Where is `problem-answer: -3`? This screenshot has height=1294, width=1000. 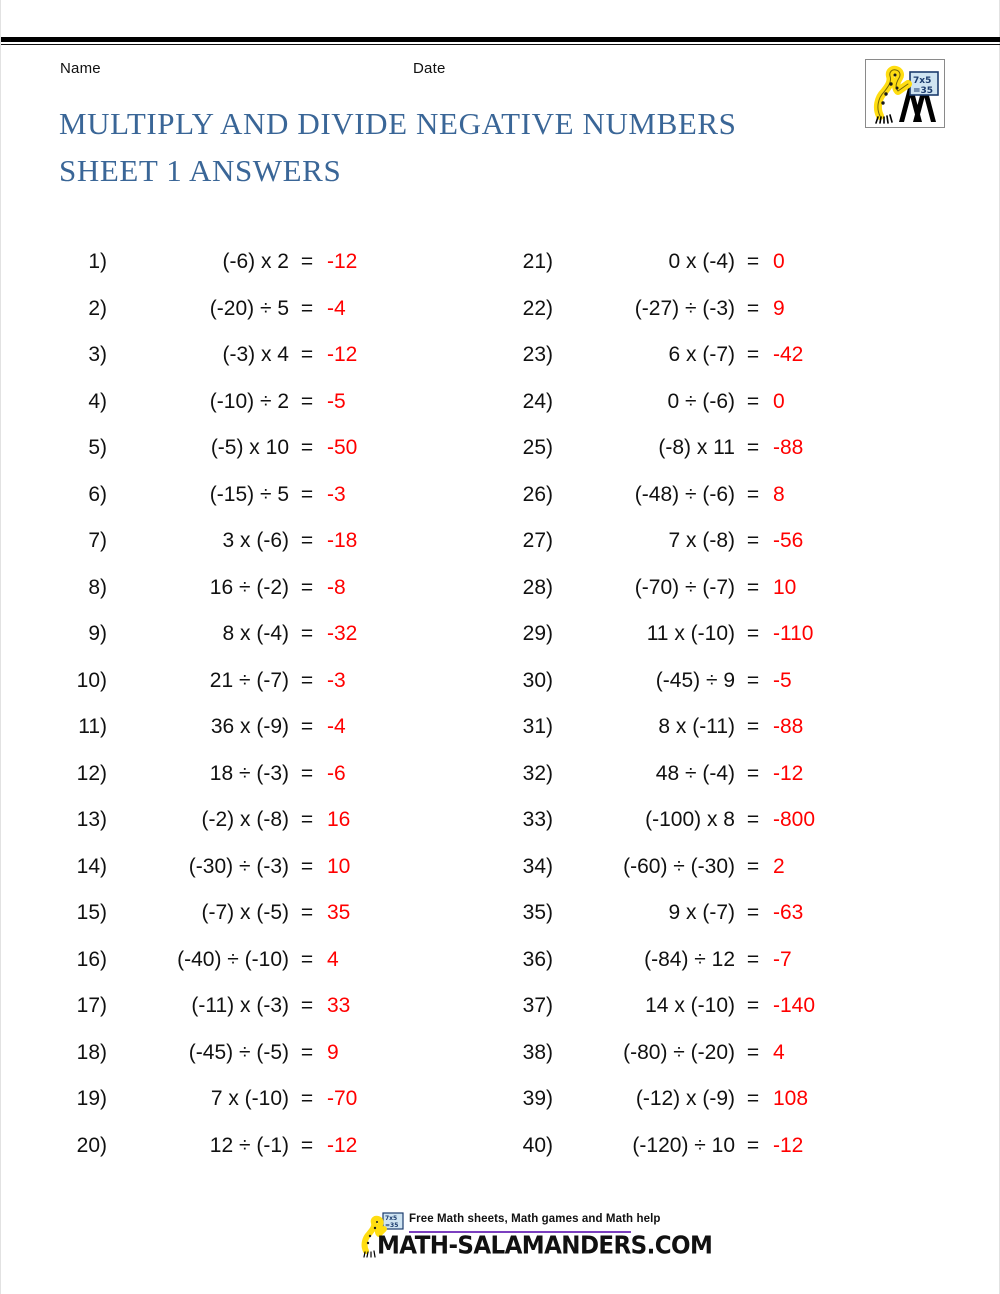 problem-answer: -3 is located at coordinates (336, 680).